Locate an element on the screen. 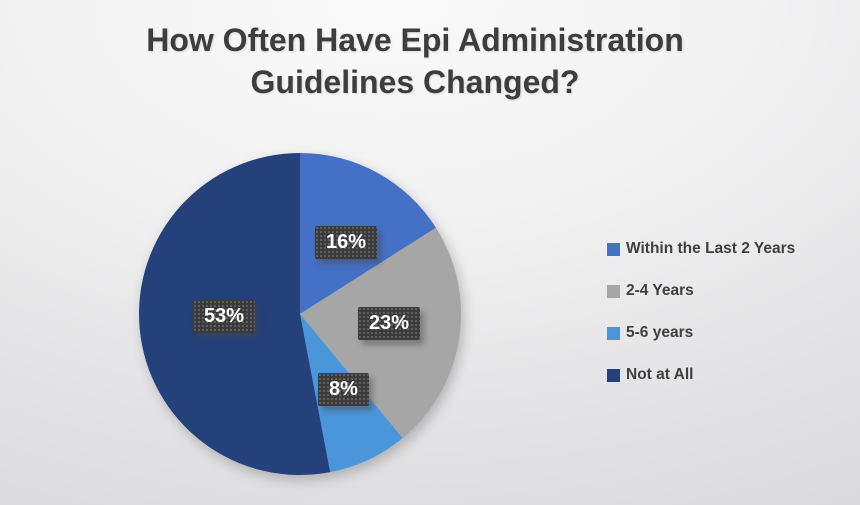 The height and width of the screenshot is (505, 860). pie-data-label-slice-0: 16% is located at coordinates (346, 242).